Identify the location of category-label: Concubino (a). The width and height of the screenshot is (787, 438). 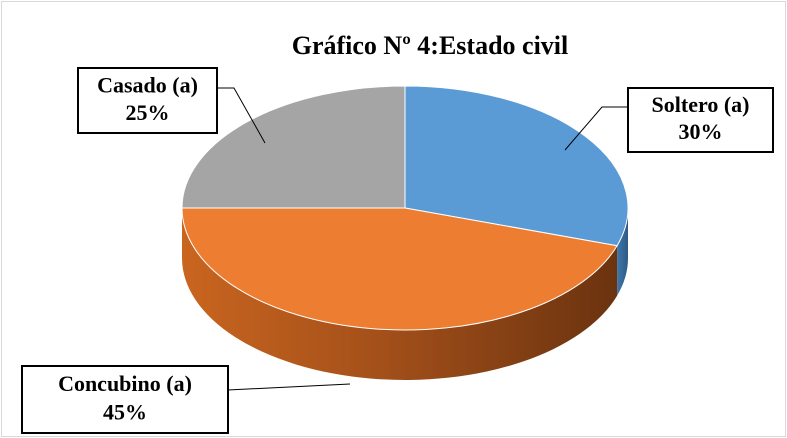
(125, 383).